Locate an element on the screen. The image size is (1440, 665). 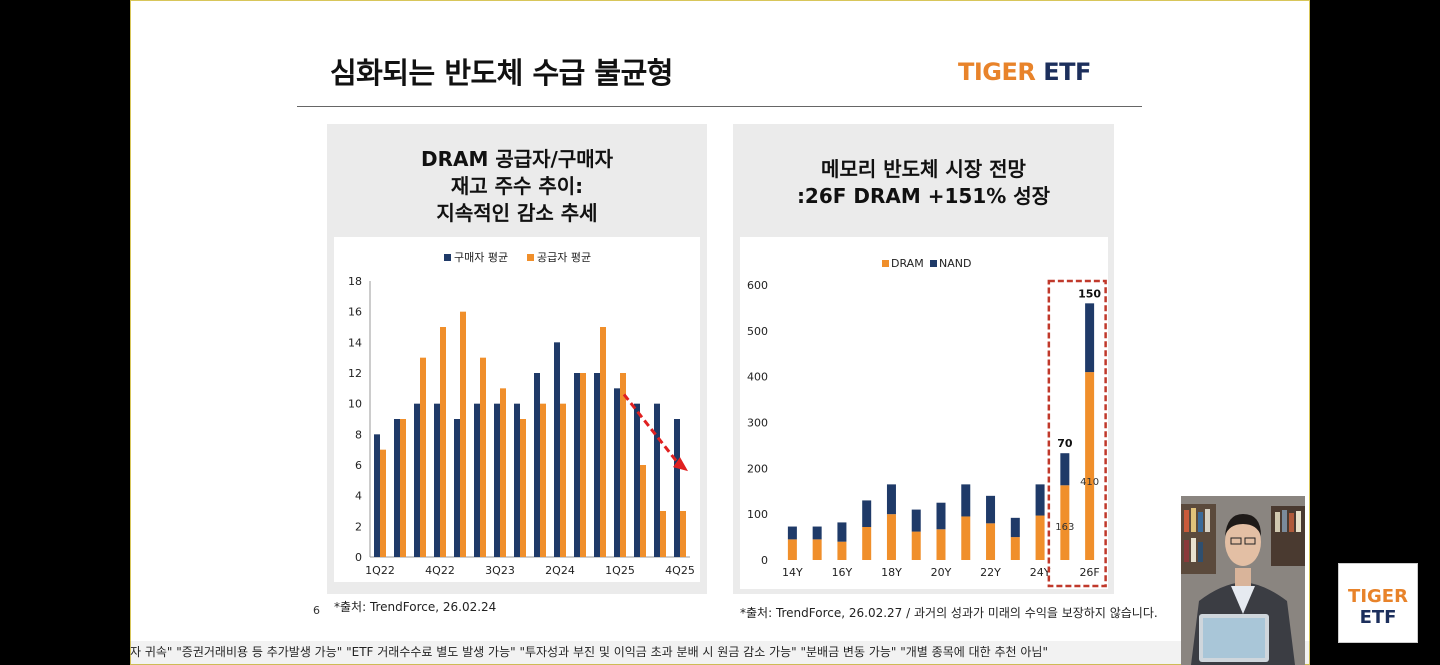
presenter-webcam is located at coordinates (1243, 580).